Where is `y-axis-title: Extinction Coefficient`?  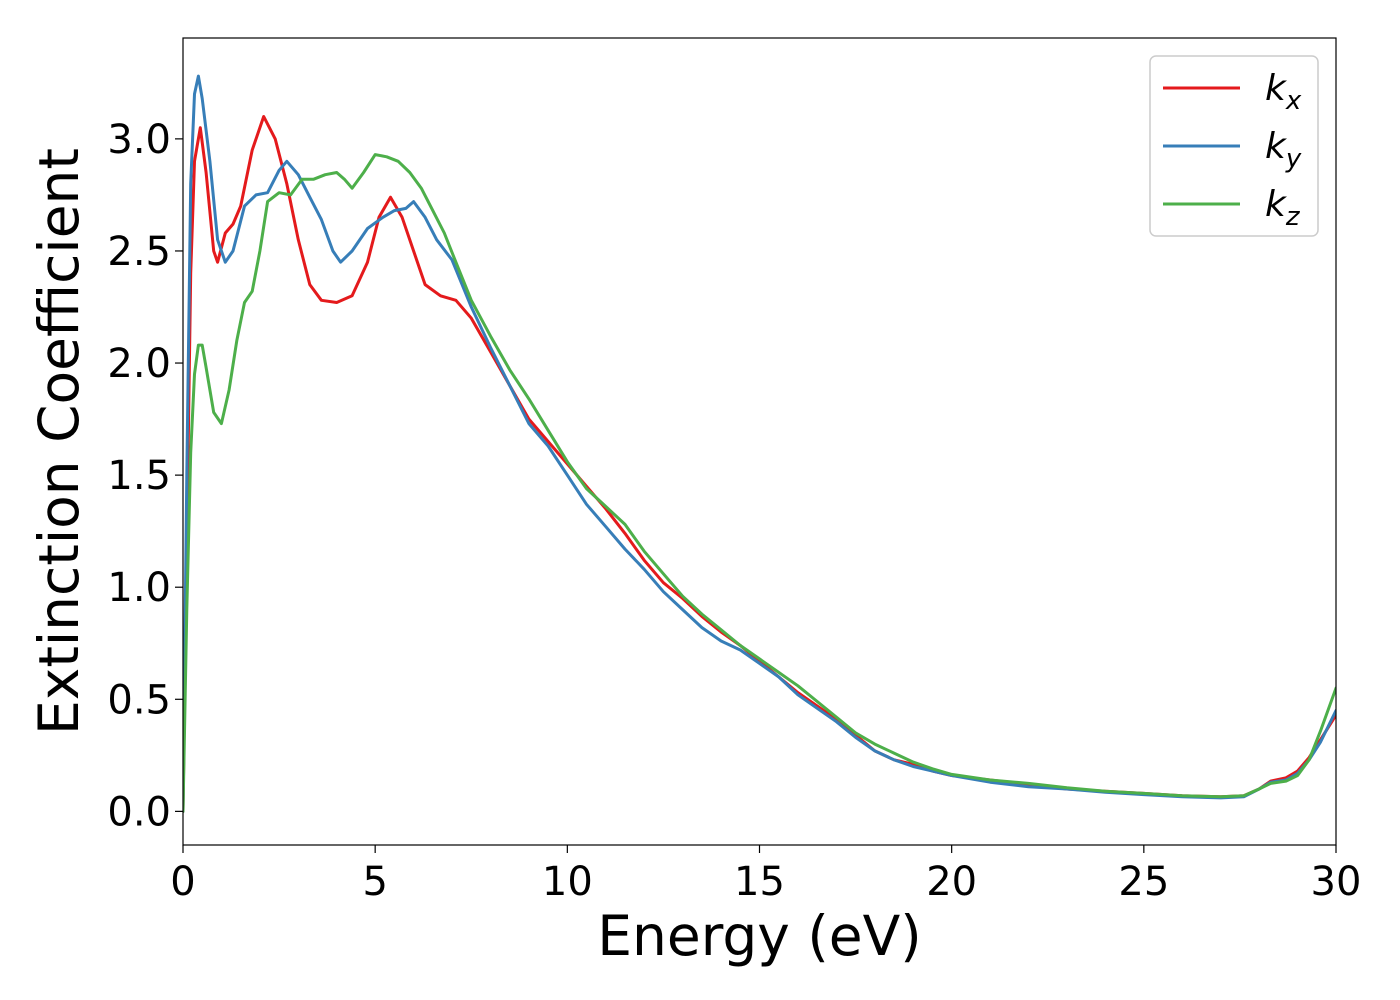 y-axis-title: Extinction Coefficient is located at coordinates (59, 441).